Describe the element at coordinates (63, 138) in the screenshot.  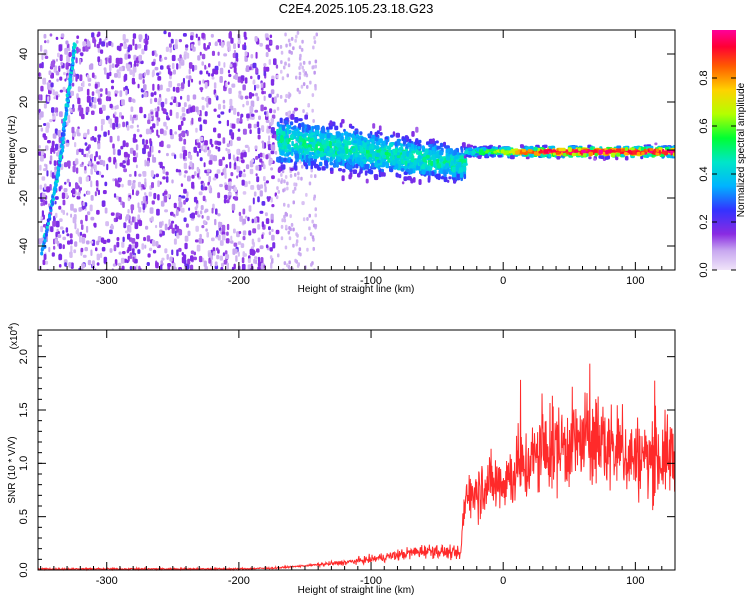
I see `heatmap-streak-cell` at that location.